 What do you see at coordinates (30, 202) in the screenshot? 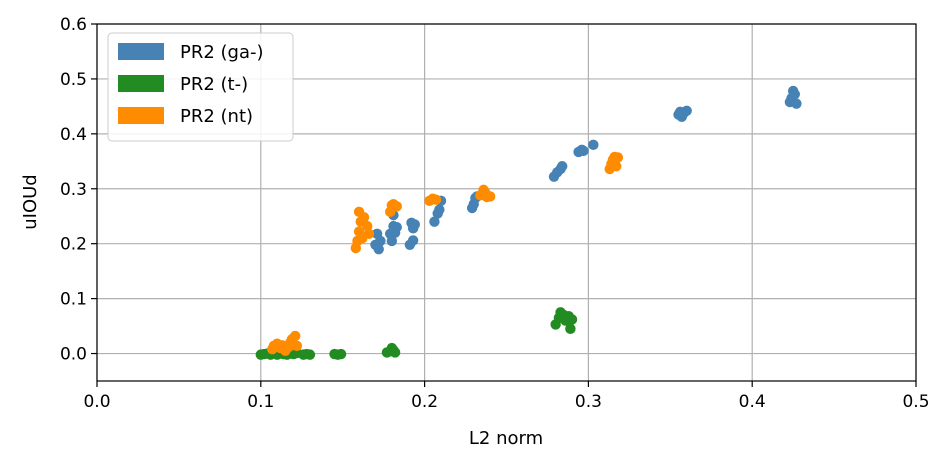
I see `y-axis-label: uIOUd` at bounding box center [30, 202].